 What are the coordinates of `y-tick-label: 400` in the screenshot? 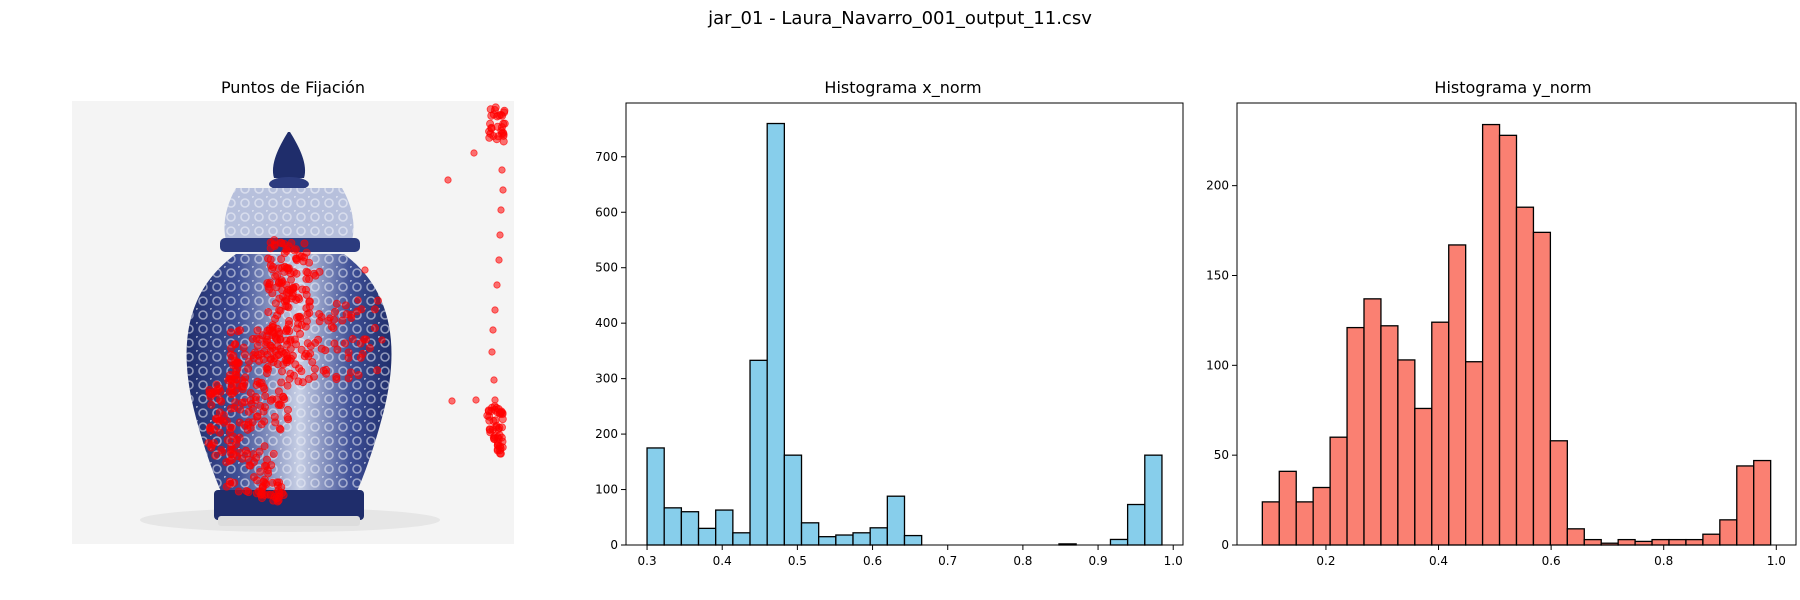 It's located at (606, 323).